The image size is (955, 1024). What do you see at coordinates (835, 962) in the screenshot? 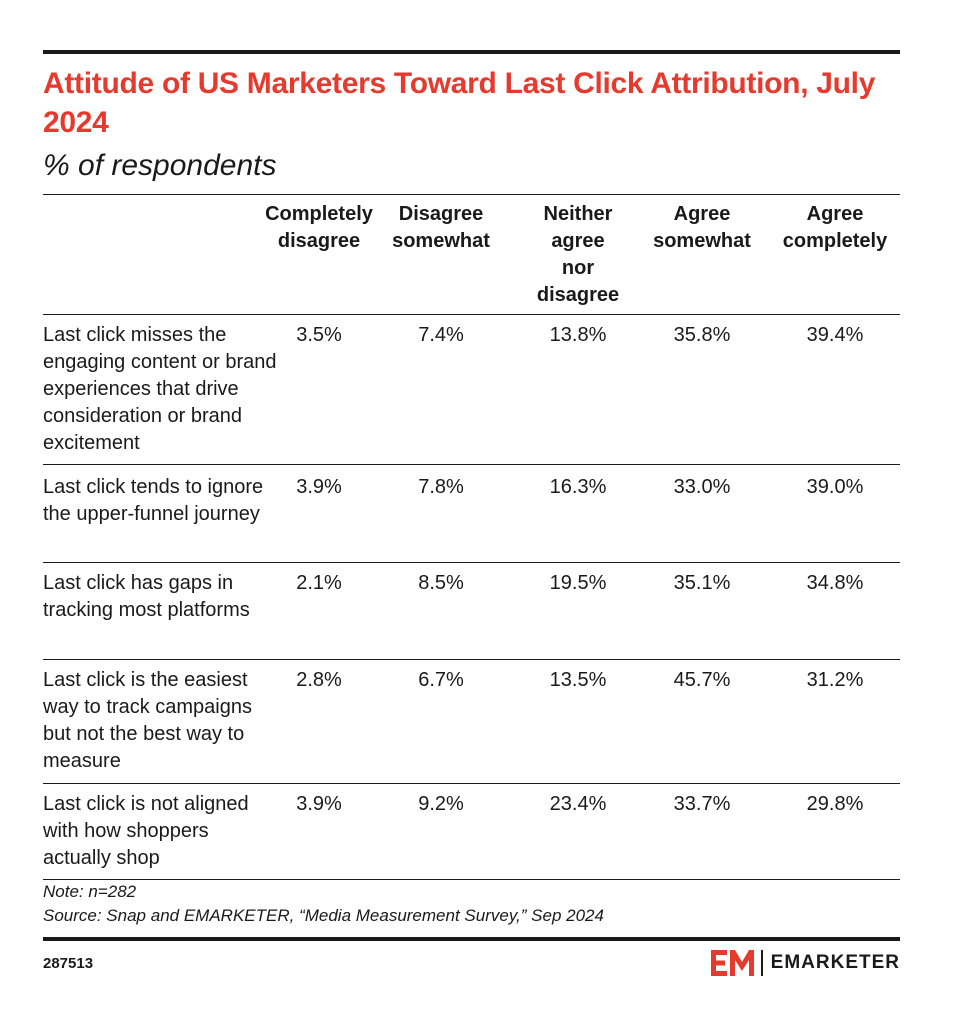
I see `brand-name: EMARKETER` at bounding box center [835, 962].